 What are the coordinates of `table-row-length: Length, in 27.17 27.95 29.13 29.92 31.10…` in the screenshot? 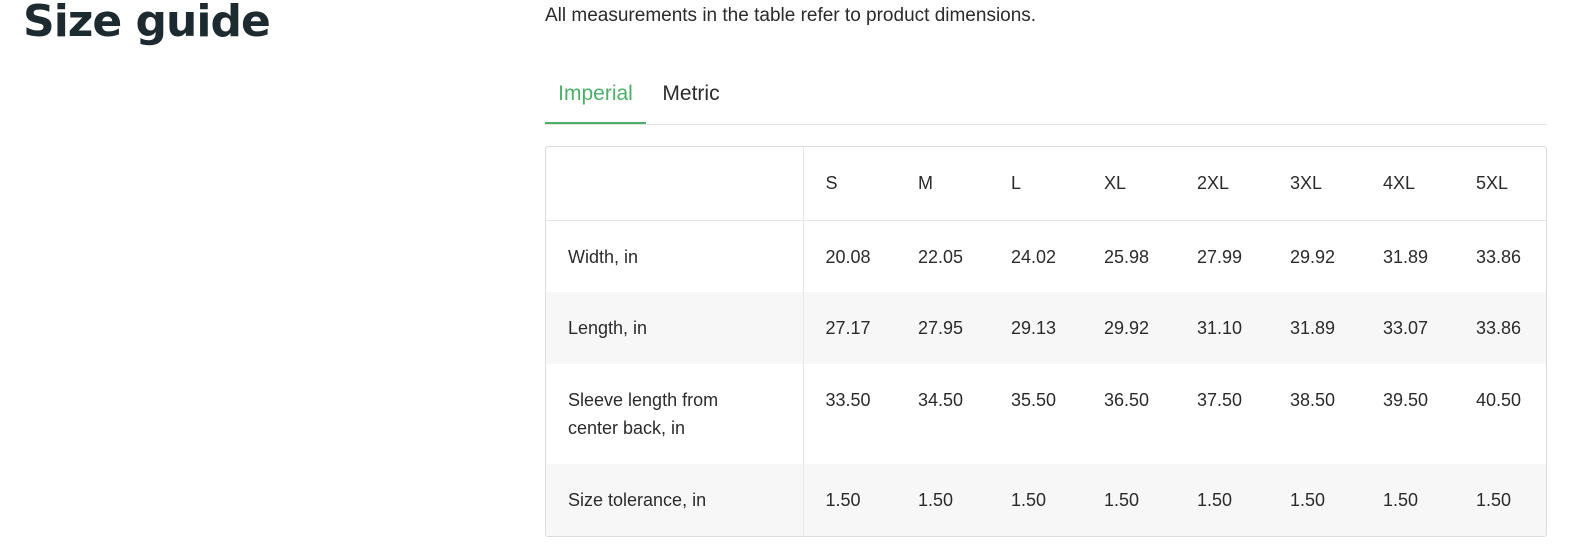 It's located at (1046, 328).